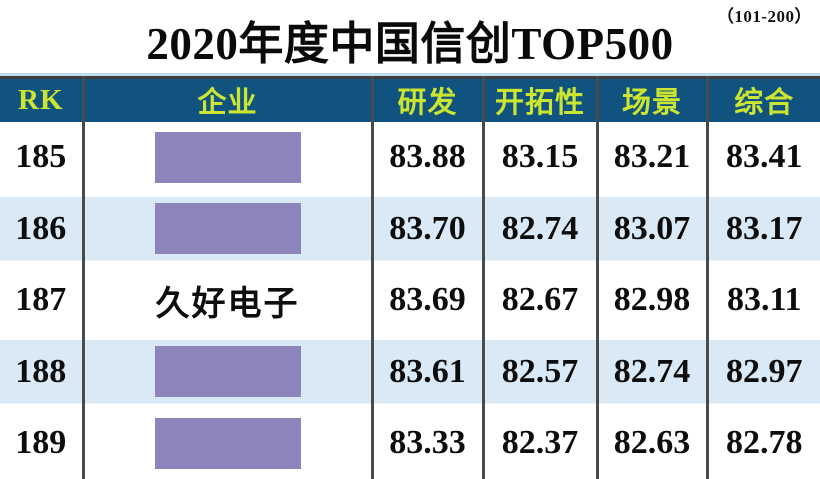 This screenshot has width=820, height=479. What do you see at coordinates (652, 158) in the screenshot?
I see `cell-scenario-score: 83.21` at bounding box center [652, 158].